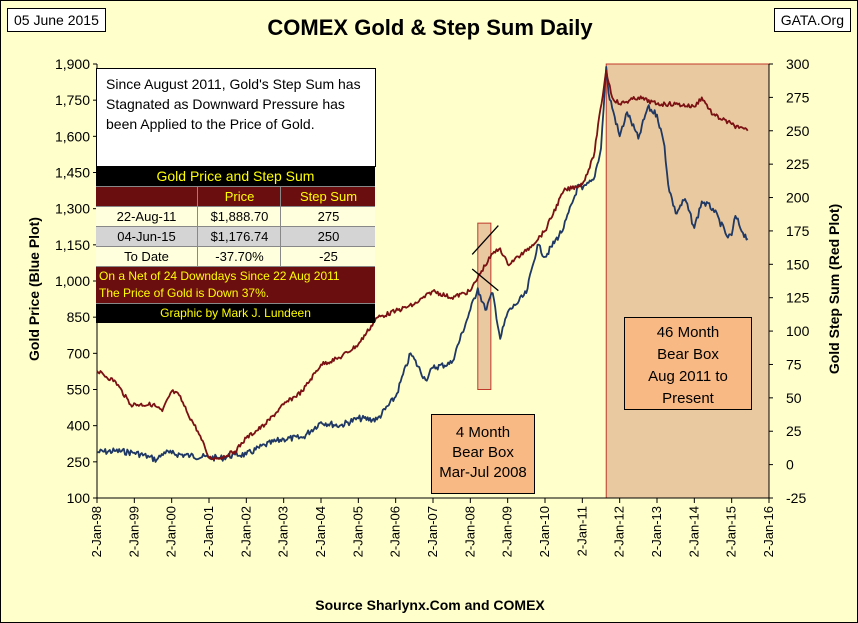 This screenshot has width=858, height=623. I want to click on x-tick-label: 2-Jan-99, so click(133, 531).